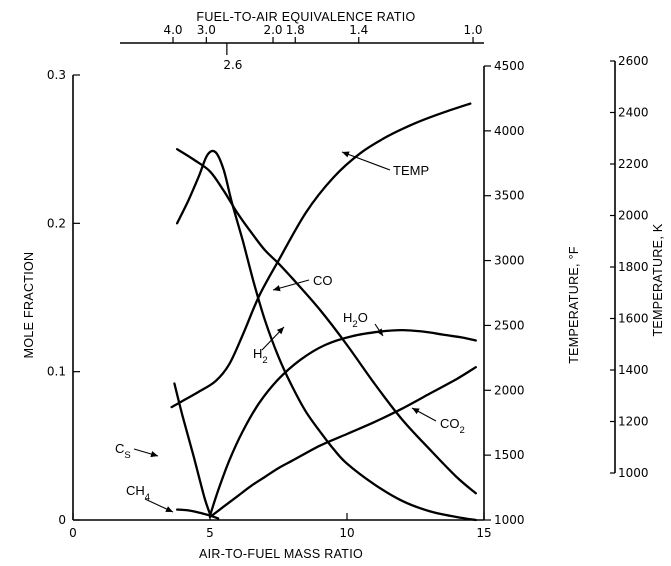 This screenshot has width=671, height=566. What do you see at coordinates (509, 196) in the screenshot?
I see `f-tick-label: 3500` at bounding box center [509, 196].